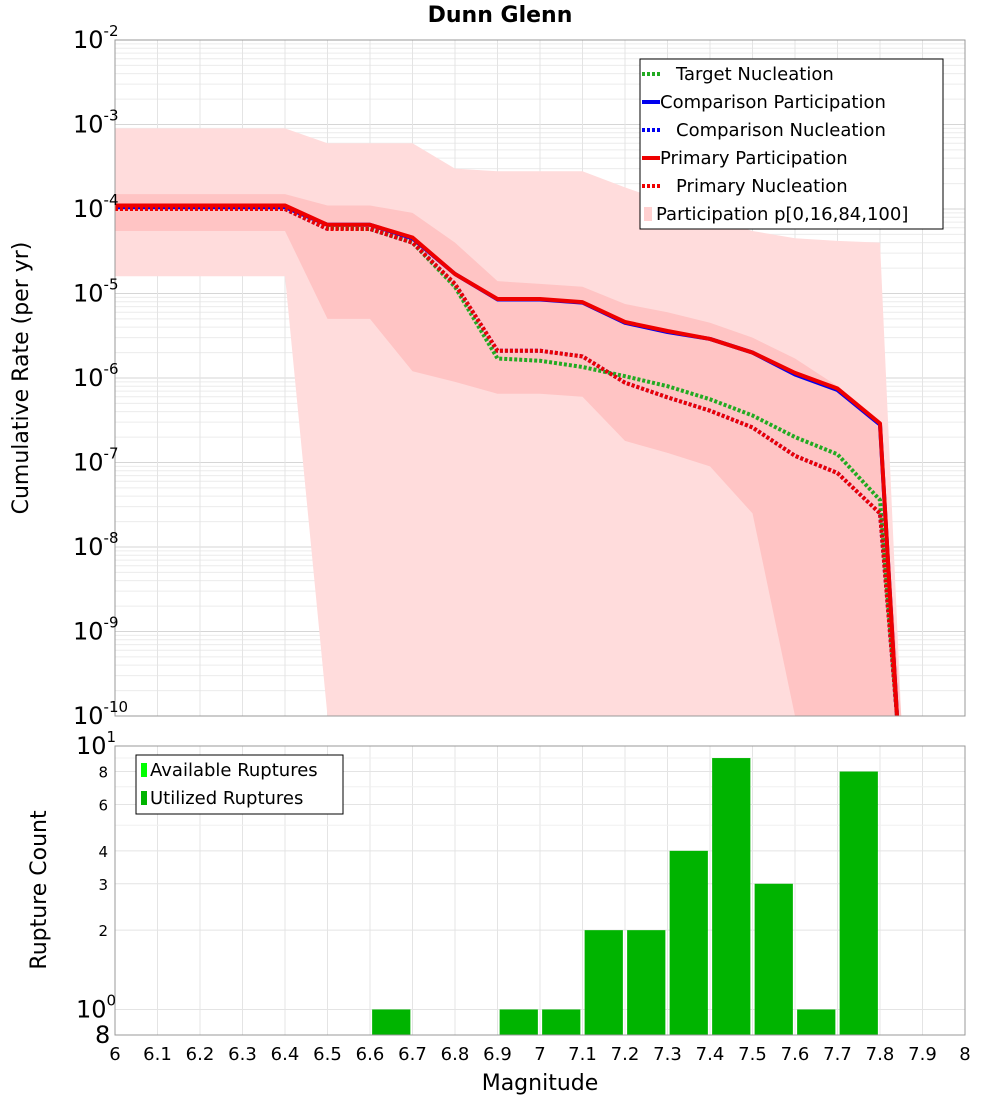  What do you see at coordinates (880, 1054) in the screenshot?
I see `x-tick-label: 7.8` at bounding box center [880, 1054].